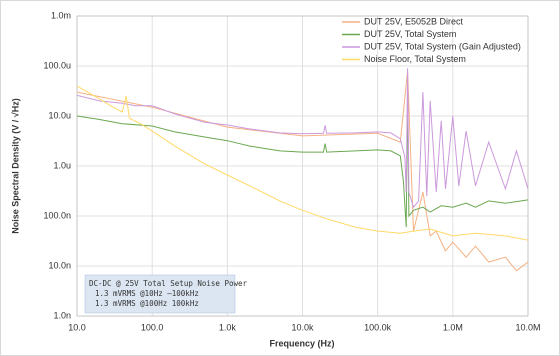  Describe the element at coordinates (147, 293) in the screenshot. I see `annotation-text: 1.3 mVRMS @10Hz –100kHz` at that location.